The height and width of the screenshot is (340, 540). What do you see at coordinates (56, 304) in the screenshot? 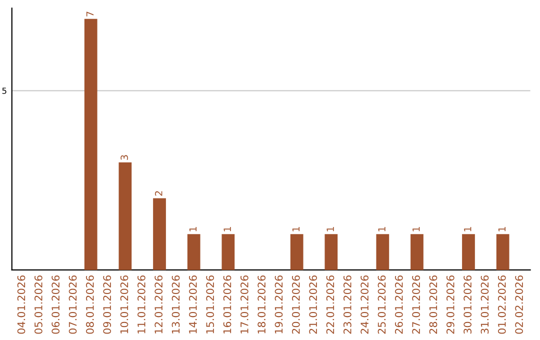
I see `x-tick-label: 06.01.2026` at bounding box center [56, 304].